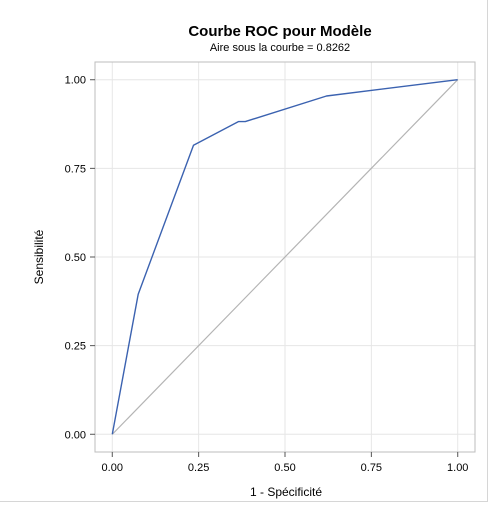 This screenshot has height=506, width=495. I want to click on x-tick-label: 0.25, so click(198, 468).